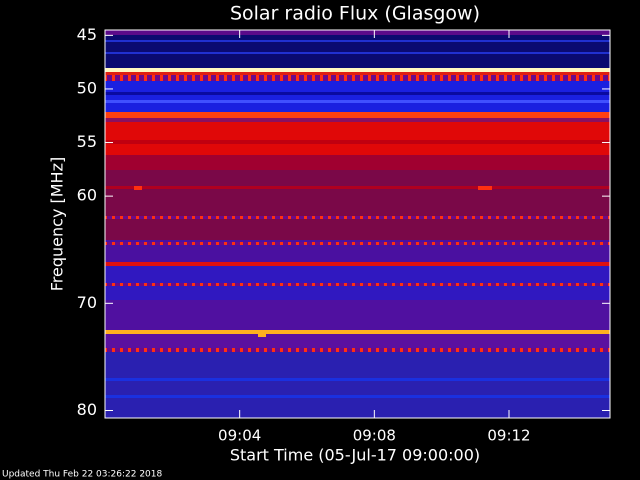  Describe the element at coordinates (87, 87) in the screenshot. I see `y-tick-label: 50` at that location.